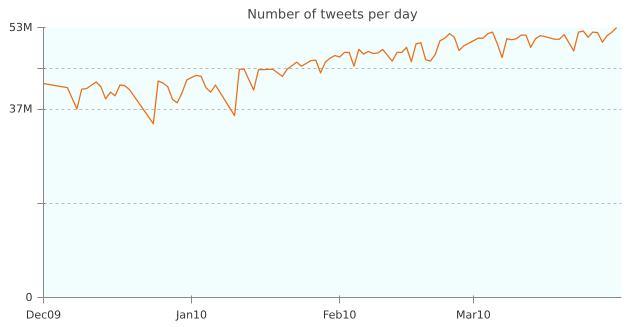  Describe the element at coordinates (21, 109) in the screenshot. I see `y-tick-label: 37M` at that location.